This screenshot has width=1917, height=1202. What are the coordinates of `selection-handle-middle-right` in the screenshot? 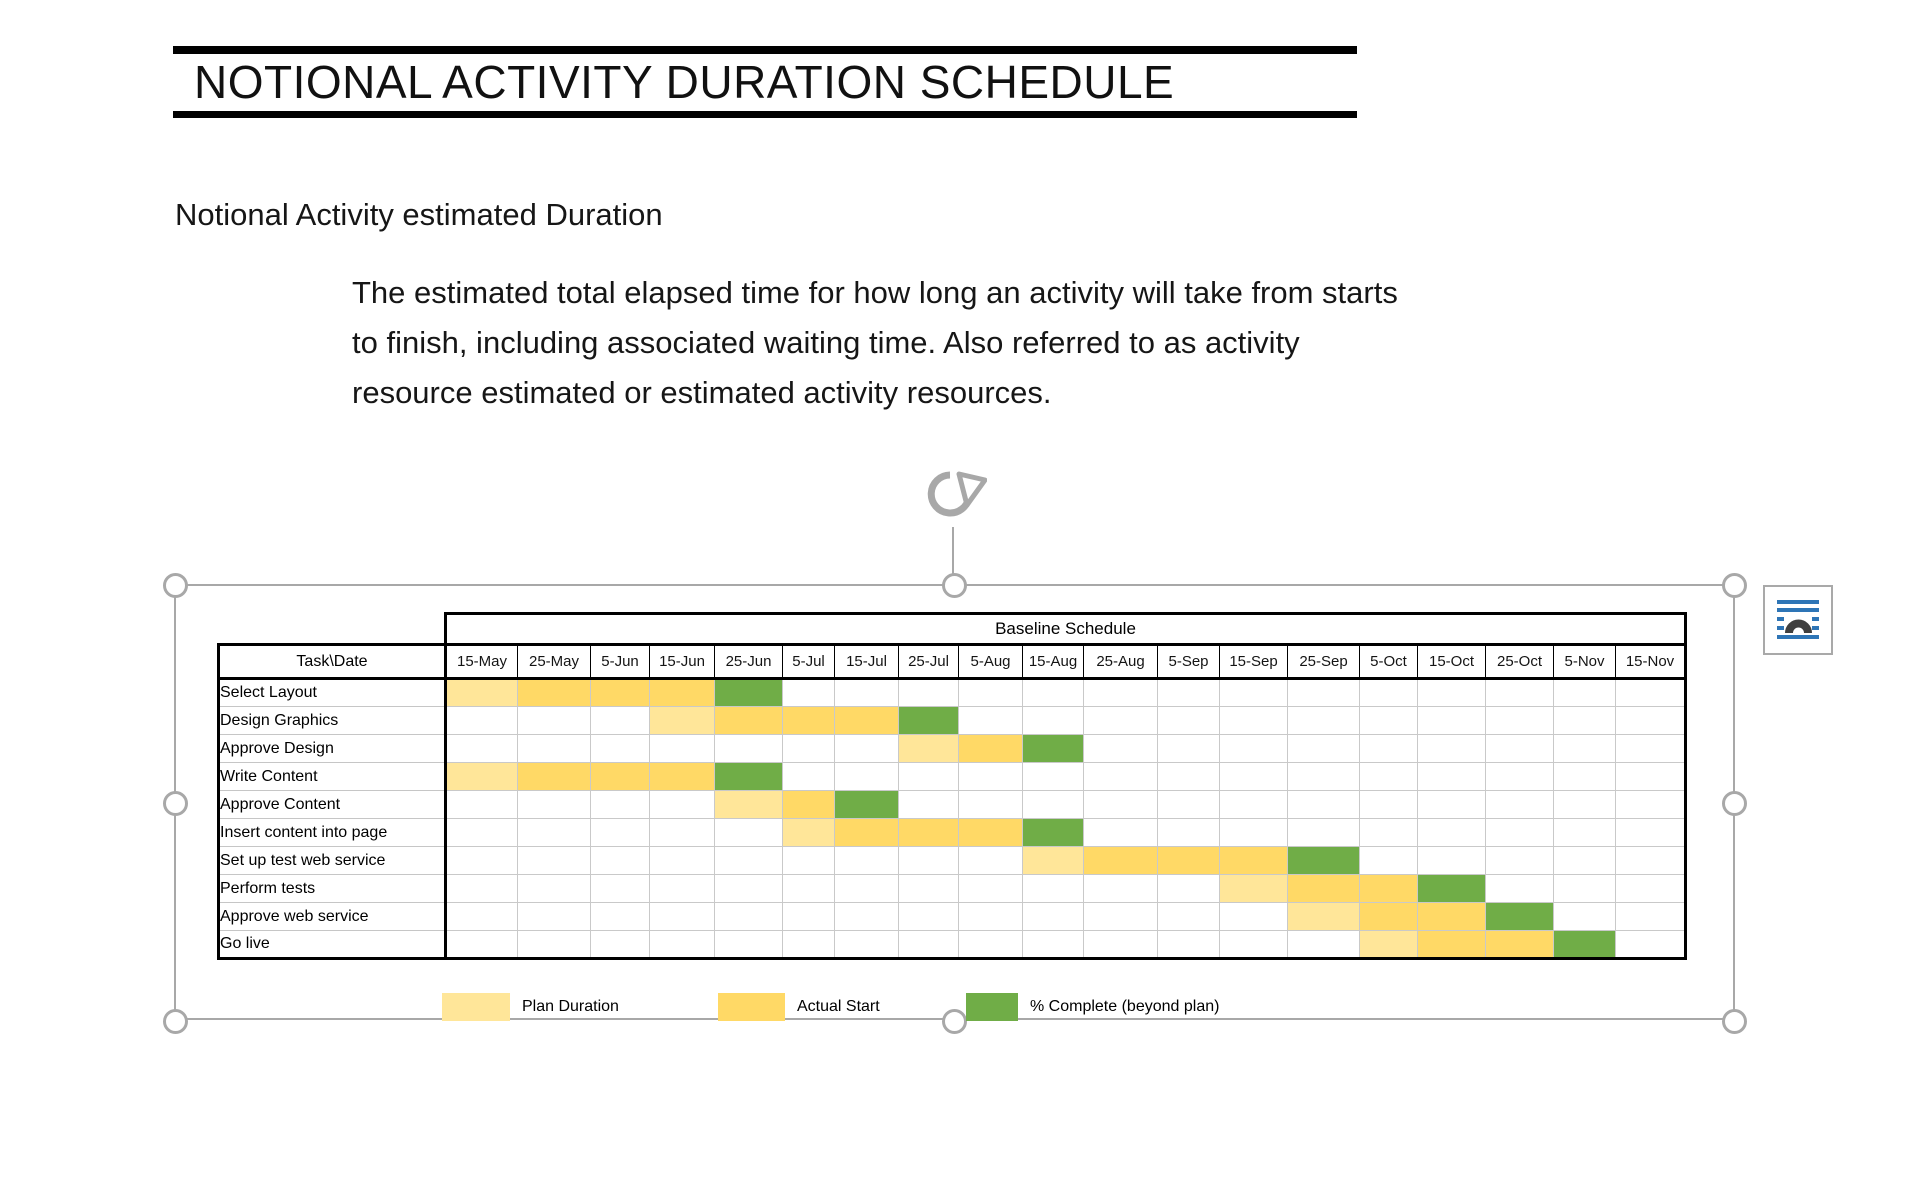 It's located at (1734, 803).